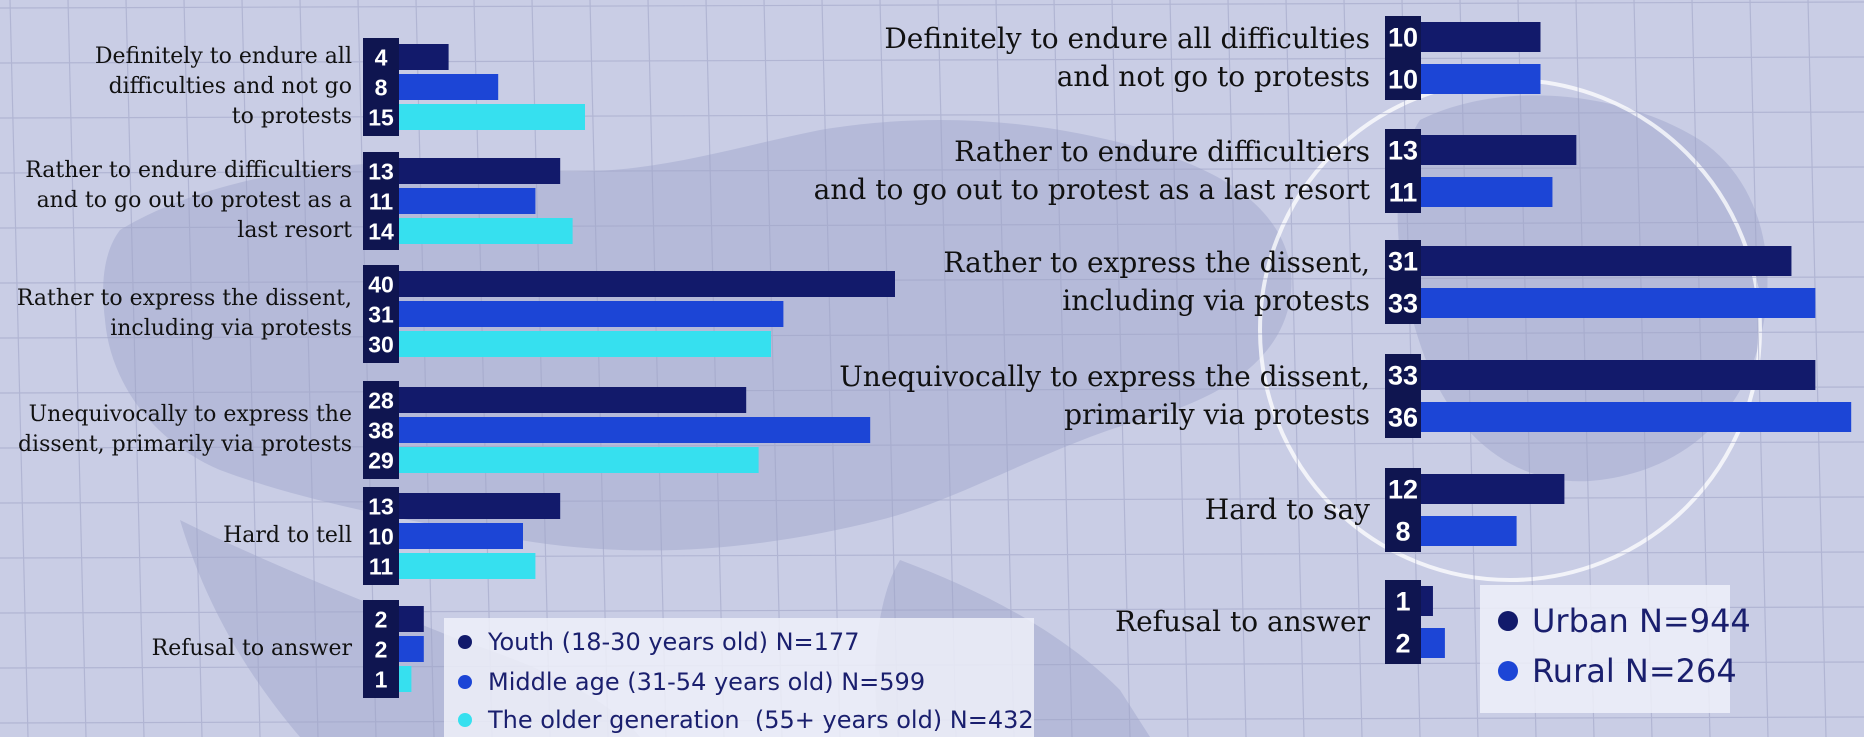 This screenshot has height=738, width=1864. I want to click on category-label-line: including via protests, so click(231, 328).